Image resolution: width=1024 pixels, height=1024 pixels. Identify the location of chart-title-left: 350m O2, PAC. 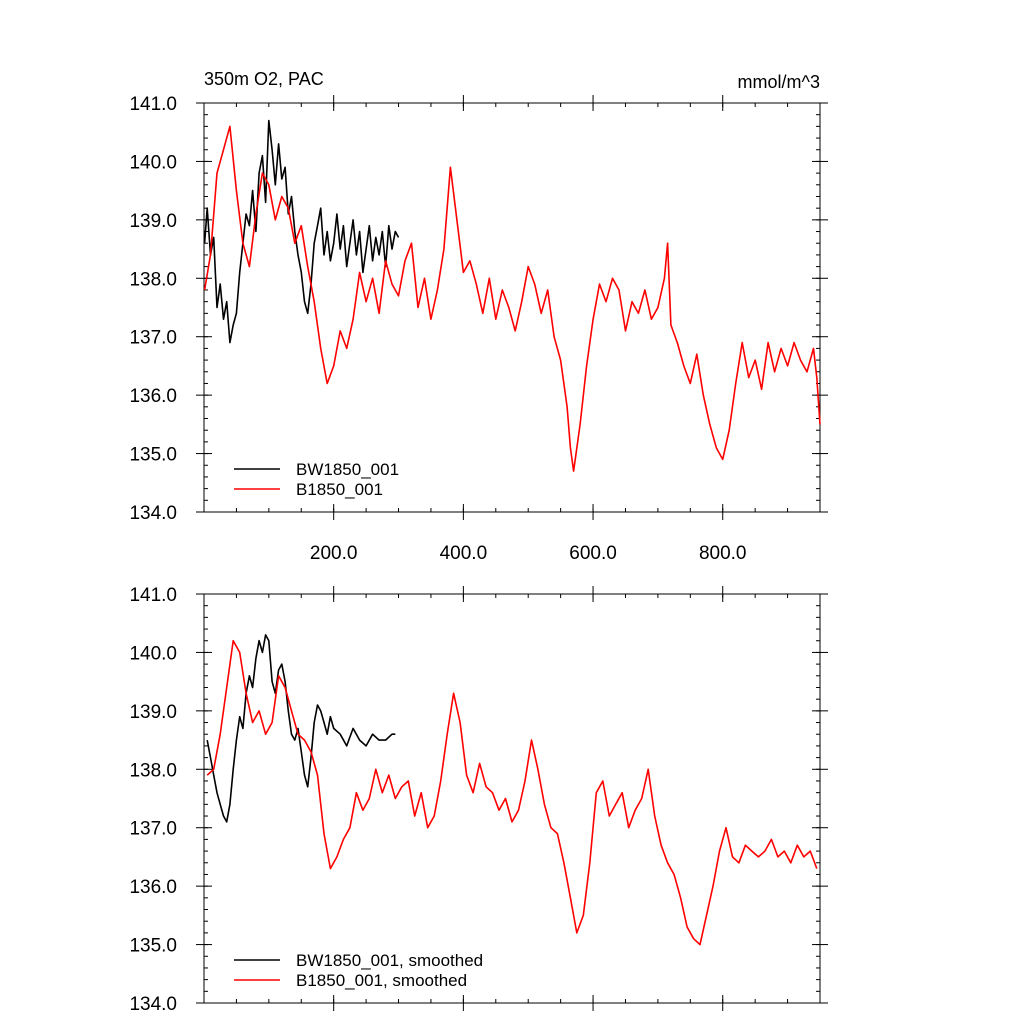
(264, 79).